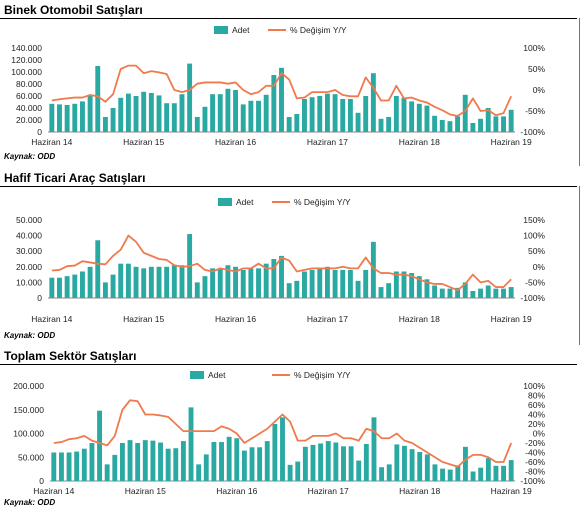 The image size is (582, 509). I want to click on y-left-tick-label: 60.000, so click(29, 96).